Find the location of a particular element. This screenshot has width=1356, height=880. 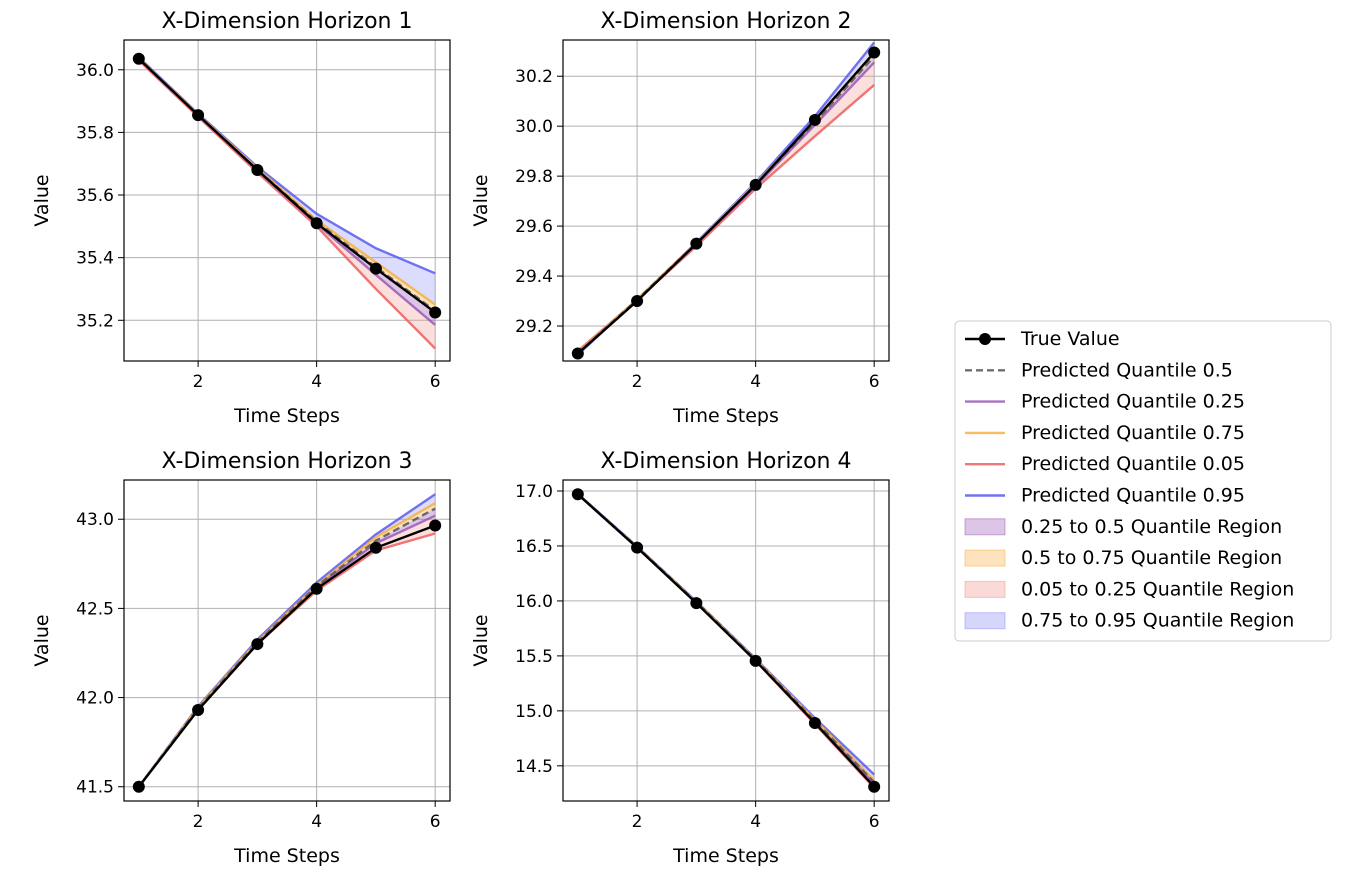

y-tick-label: 14.5 is located at coordinates (534, 767).